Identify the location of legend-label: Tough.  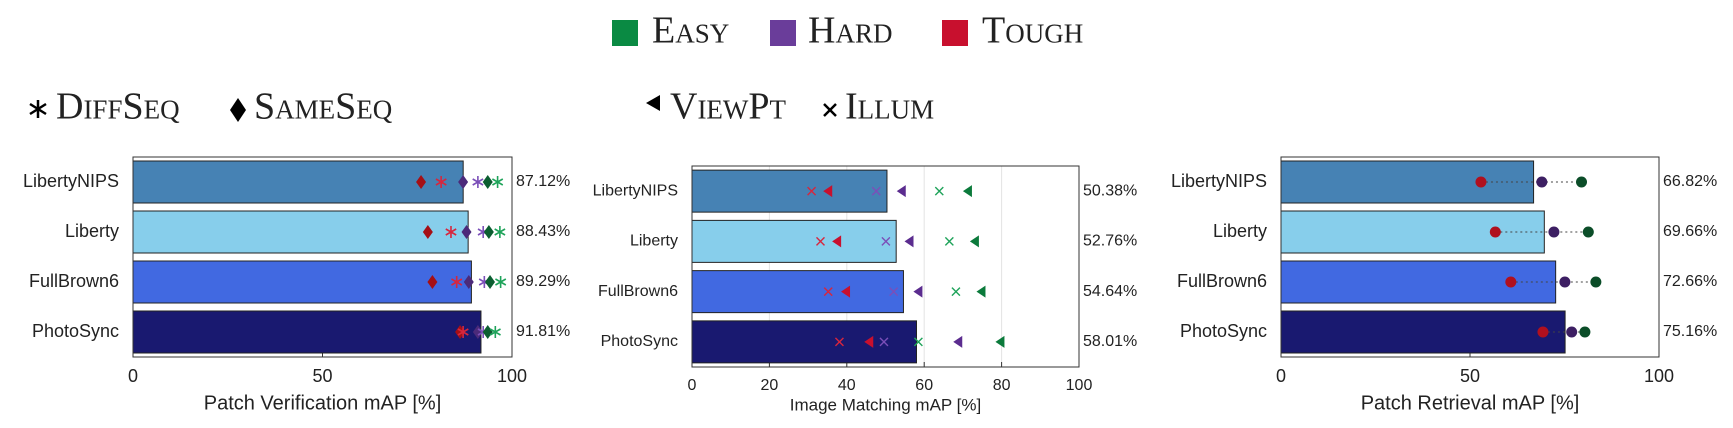
(1032, 31).